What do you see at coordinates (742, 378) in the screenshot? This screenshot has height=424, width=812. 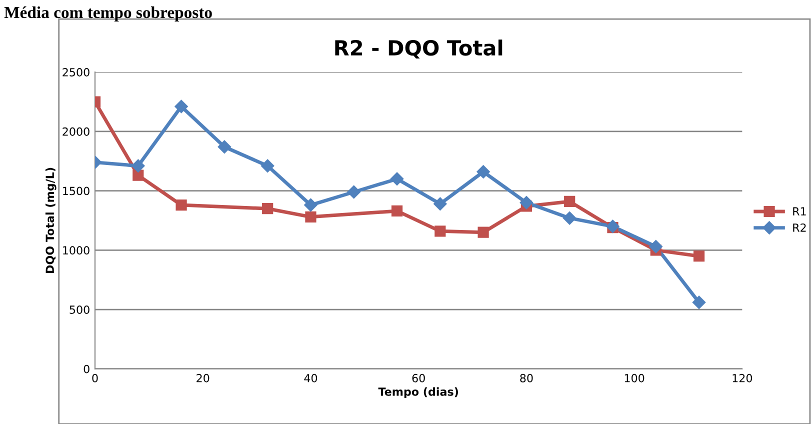 I see `x-tick-label: 120` at bounding box center [742, 378].